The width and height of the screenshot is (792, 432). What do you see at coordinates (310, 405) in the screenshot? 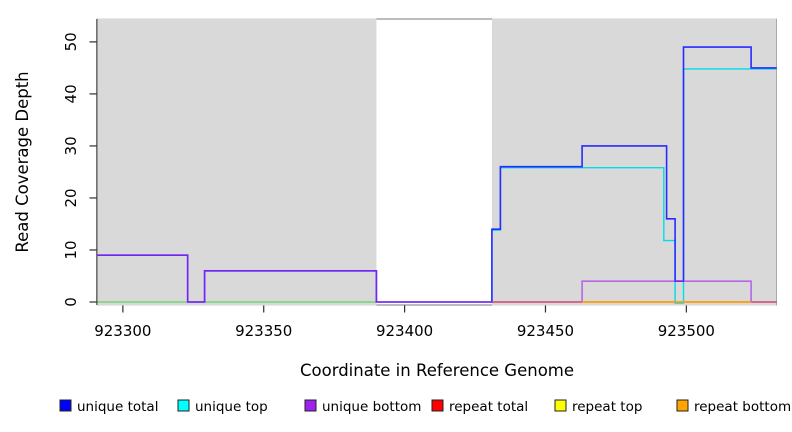
I see `legend-swatch-unique_bottom` at bounding box center [310, 405].